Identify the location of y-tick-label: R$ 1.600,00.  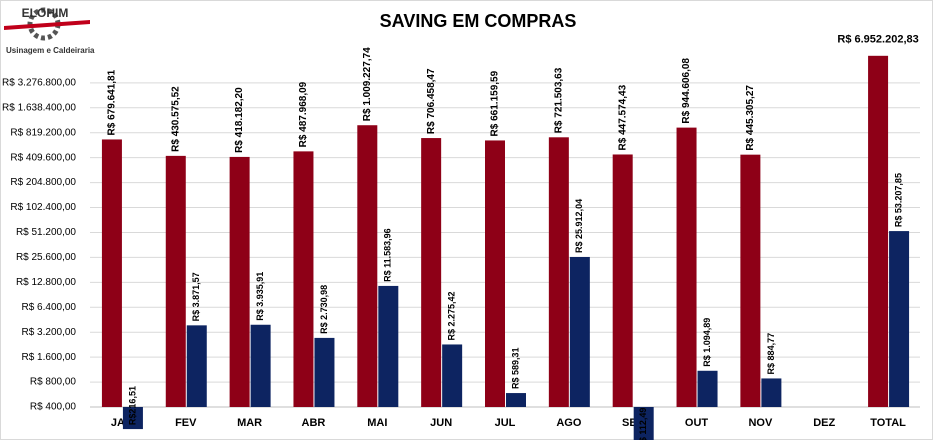
(49, 357).